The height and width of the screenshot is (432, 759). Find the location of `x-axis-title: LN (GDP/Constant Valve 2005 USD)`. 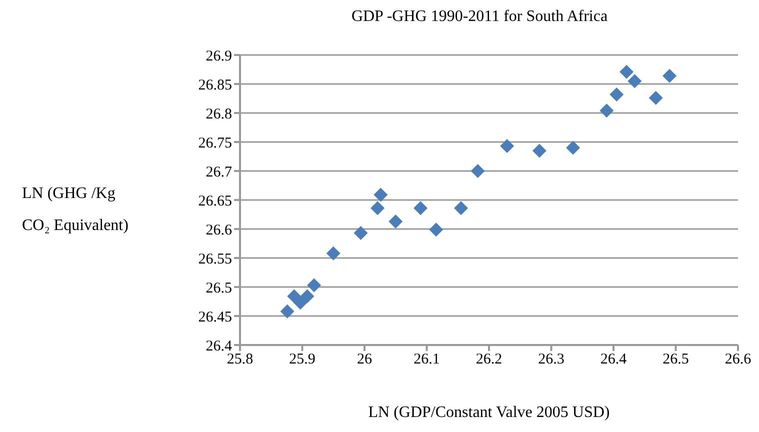

x-axis-title: LN (GDP/Constant Valve 2005 USD) is located at coordinates (489, 413).